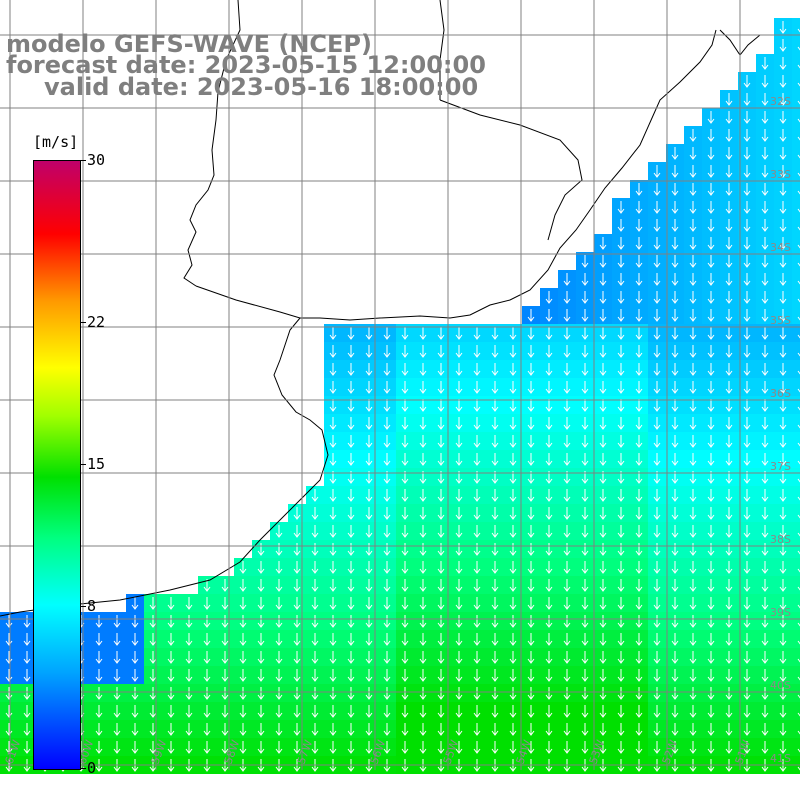 The height and width of the screenshot is (800, 800). What do you see at coordinates (261, 87) in the screenshot?
I see `title-valid-date: valid date: 2023-05-16 18:00:00` at bounding box center [261, 87].